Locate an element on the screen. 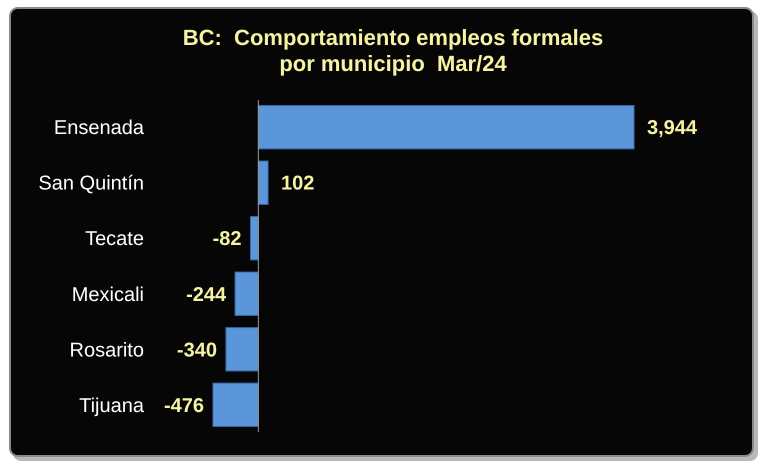 The image size is (768, 468). y-tick-label: Tecate is located at coordinates (114, 239).